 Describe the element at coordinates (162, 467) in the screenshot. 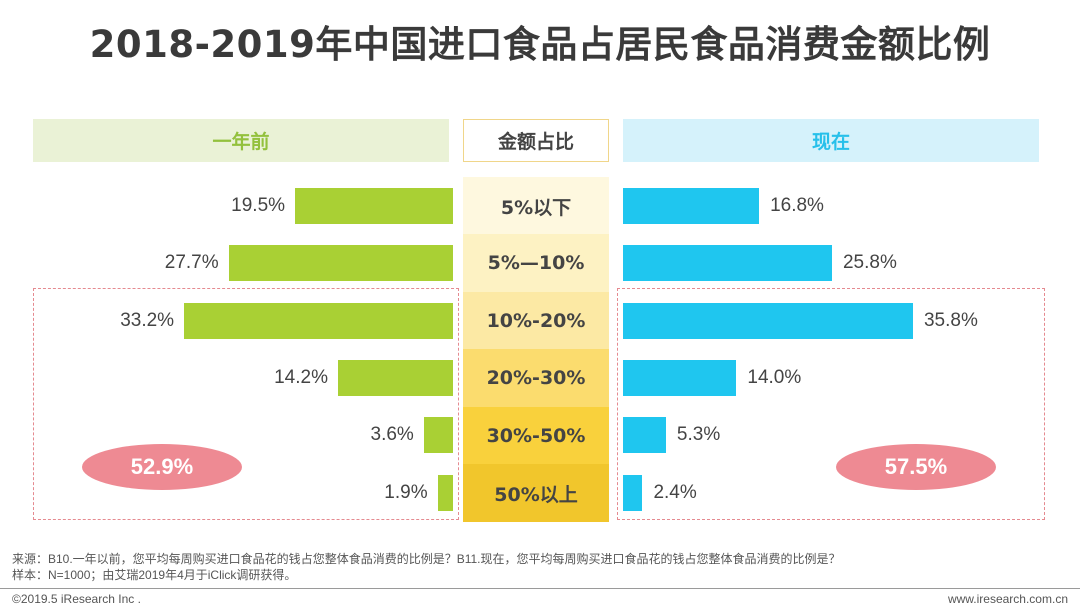

I see `left-total-badge: 52.9%` at that location.